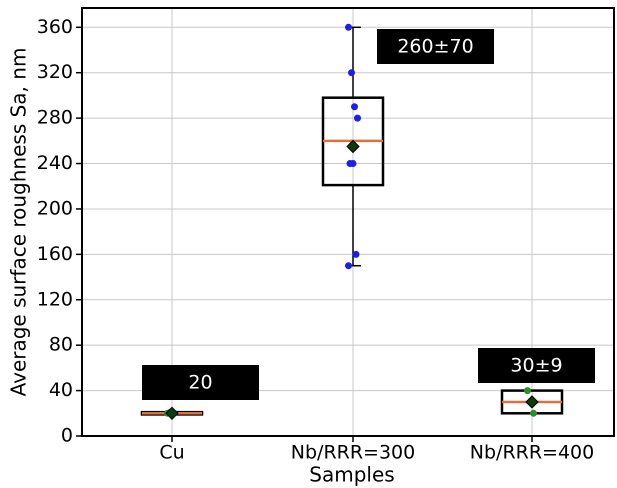 This screenshot has width=617, height=488. What do you see at coordinates (55, 118) in the screenshot?
I see `y-tick-label: 280` at bounding box center [55, 118].